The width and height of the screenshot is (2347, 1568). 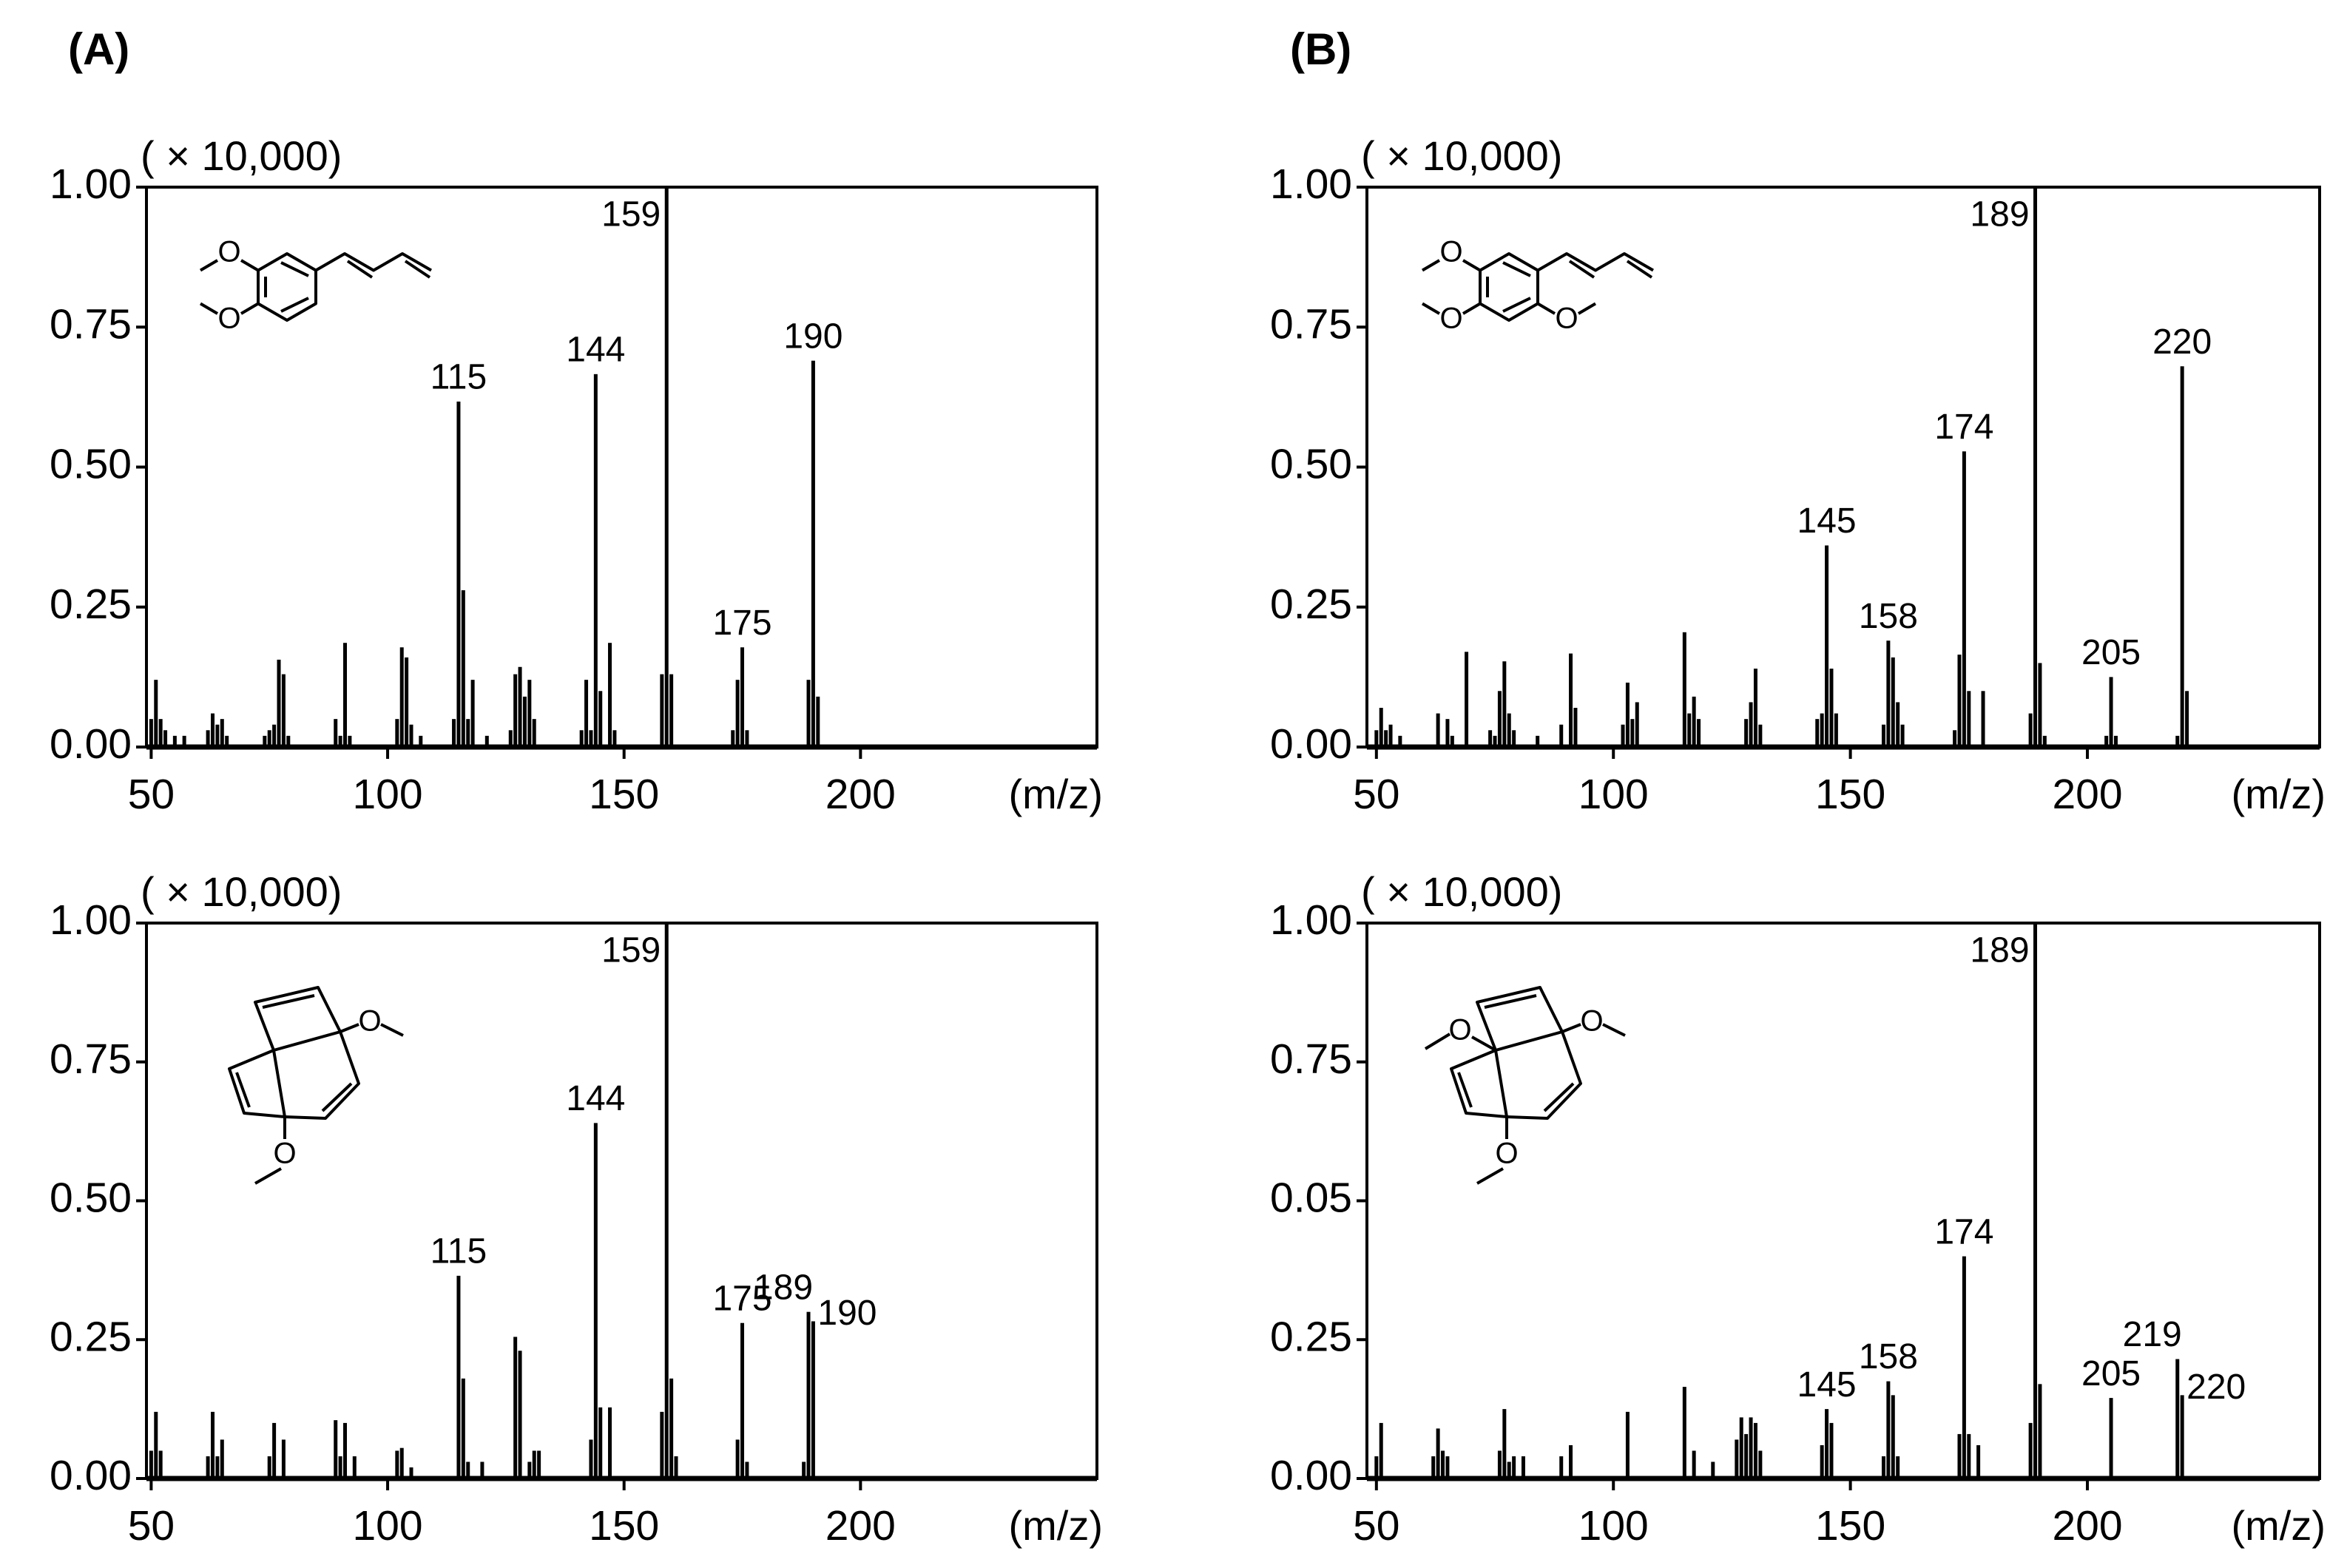 What do you see at coordinates (1999, 214) in the screenshot?
I see `peak-label: 189` at bounding box center [1999, 214].